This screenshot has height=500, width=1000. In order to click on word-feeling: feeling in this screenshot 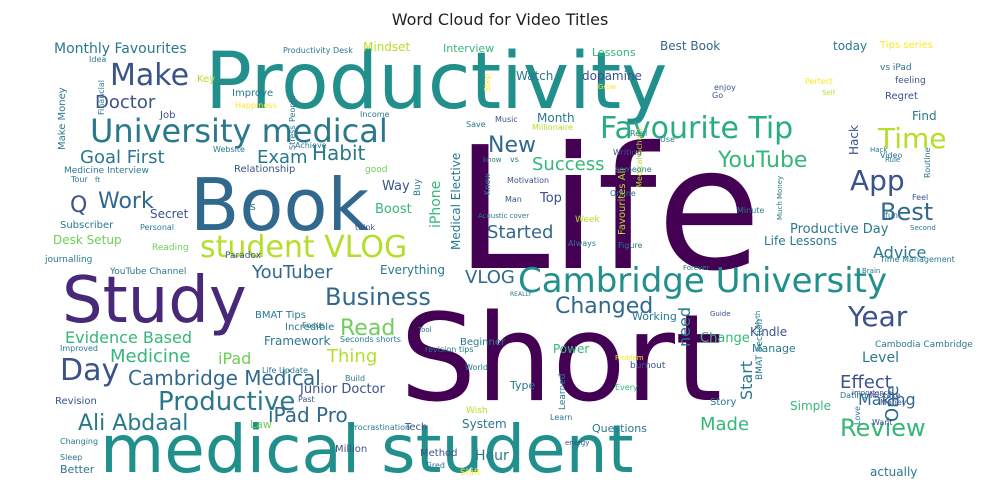, I will do `click(910, 81)`.